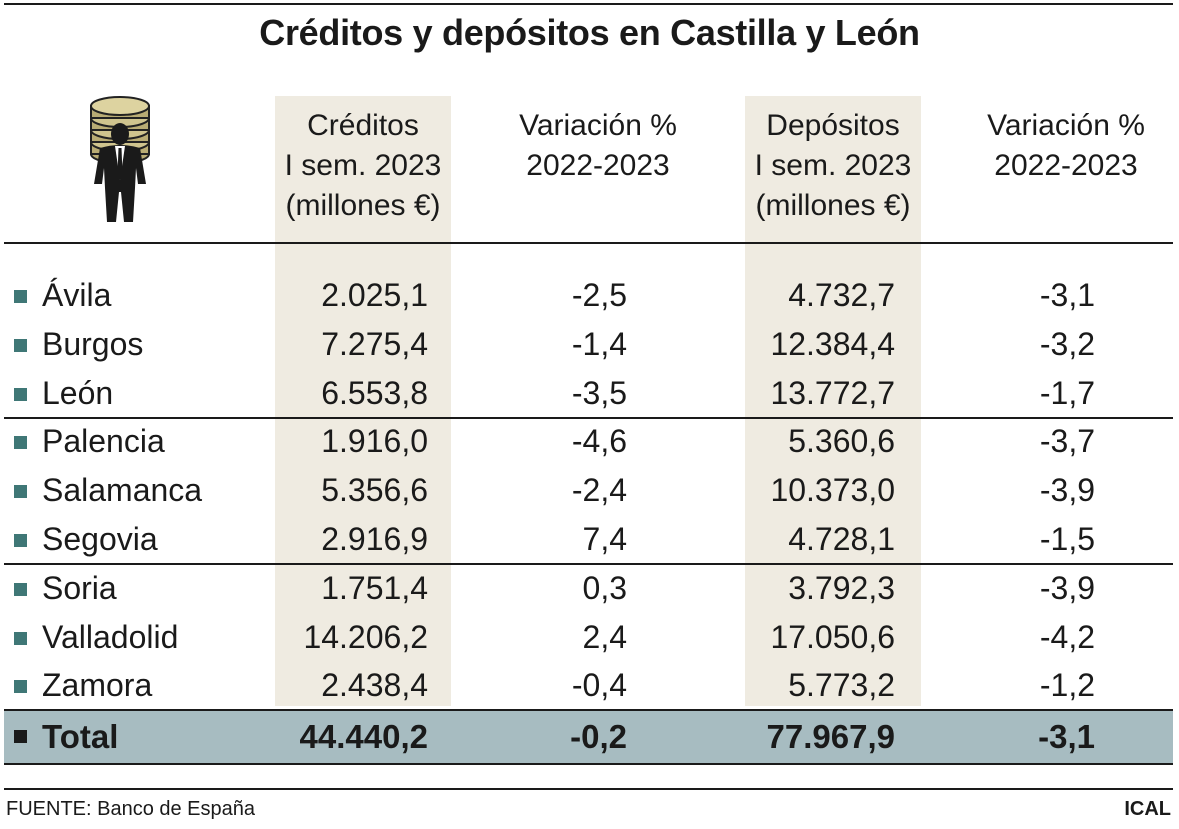 The width and height of the screenshot is (1179, 829). What do you see at coordinates (841, 441) in the screenshot?
I see `depositos-value: 5.360,6` at bounding box center [841, 441].